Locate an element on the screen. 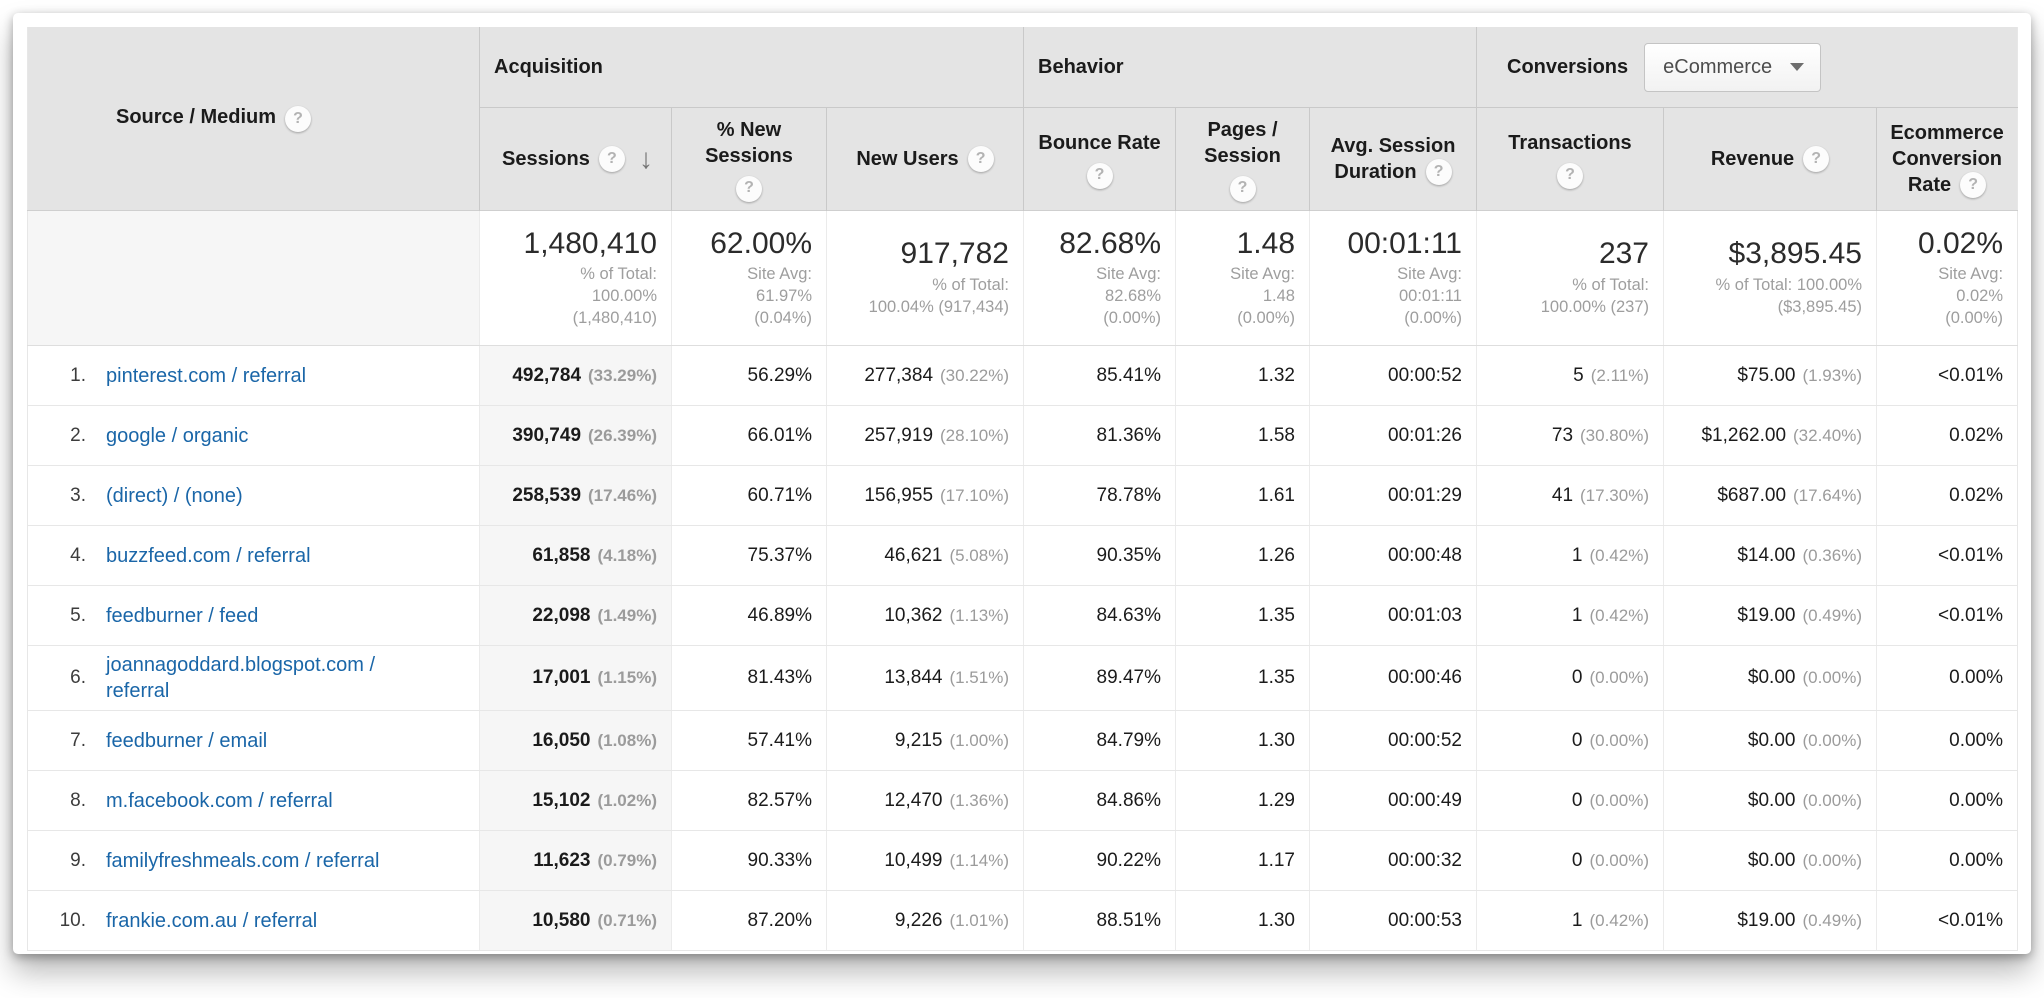 This screenshot has width=2044, height=998. column-header-sessions: Sessions? ↓ is located at coordinates (575, 159).